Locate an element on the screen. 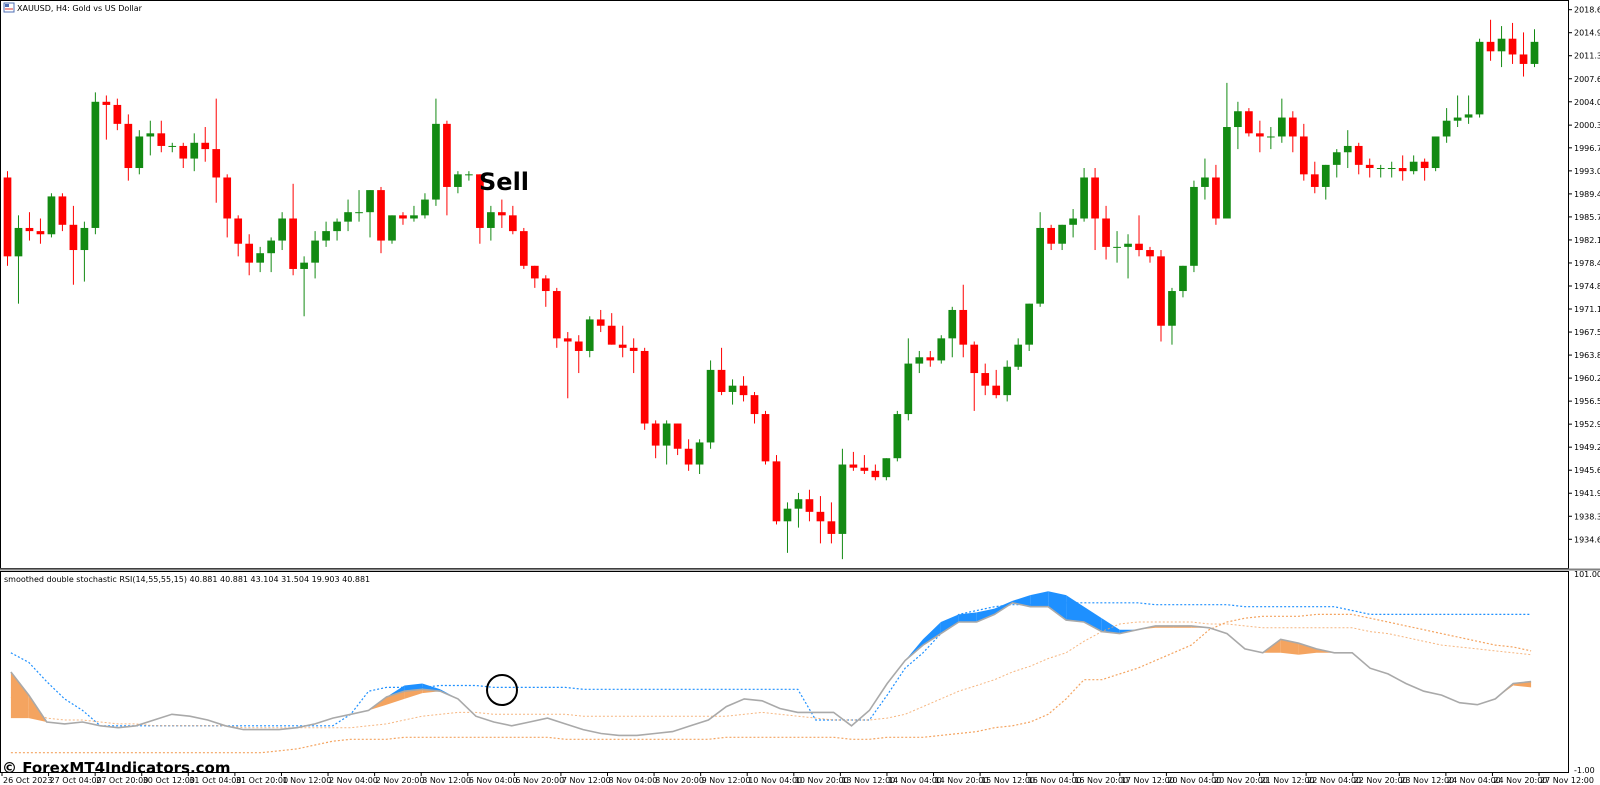  price-tick-label: 1949.25 is located at coordinates (1587, 447).